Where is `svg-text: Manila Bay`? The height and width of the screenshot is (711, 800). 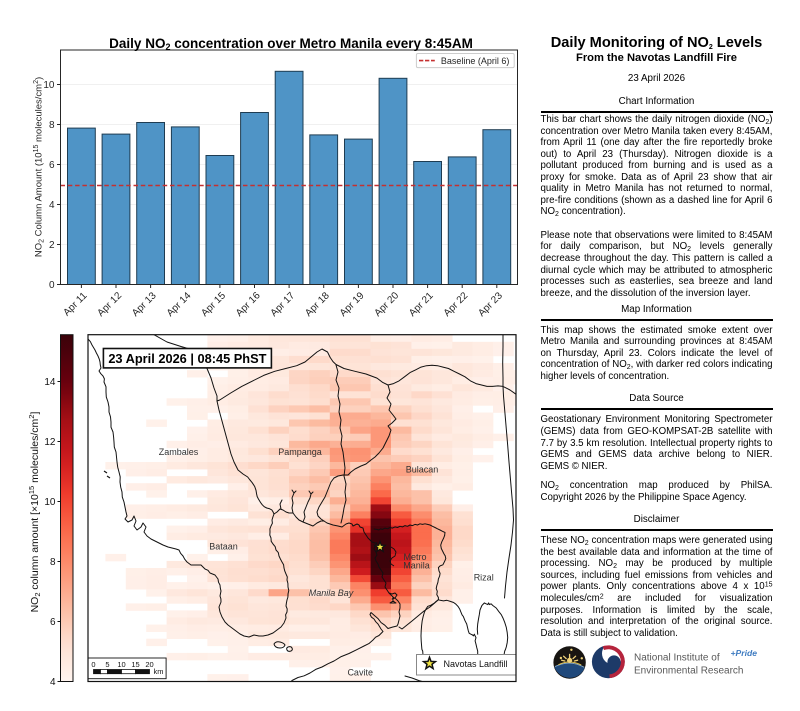 svg-text: Manila Bay is located at coordinates (331, 593).